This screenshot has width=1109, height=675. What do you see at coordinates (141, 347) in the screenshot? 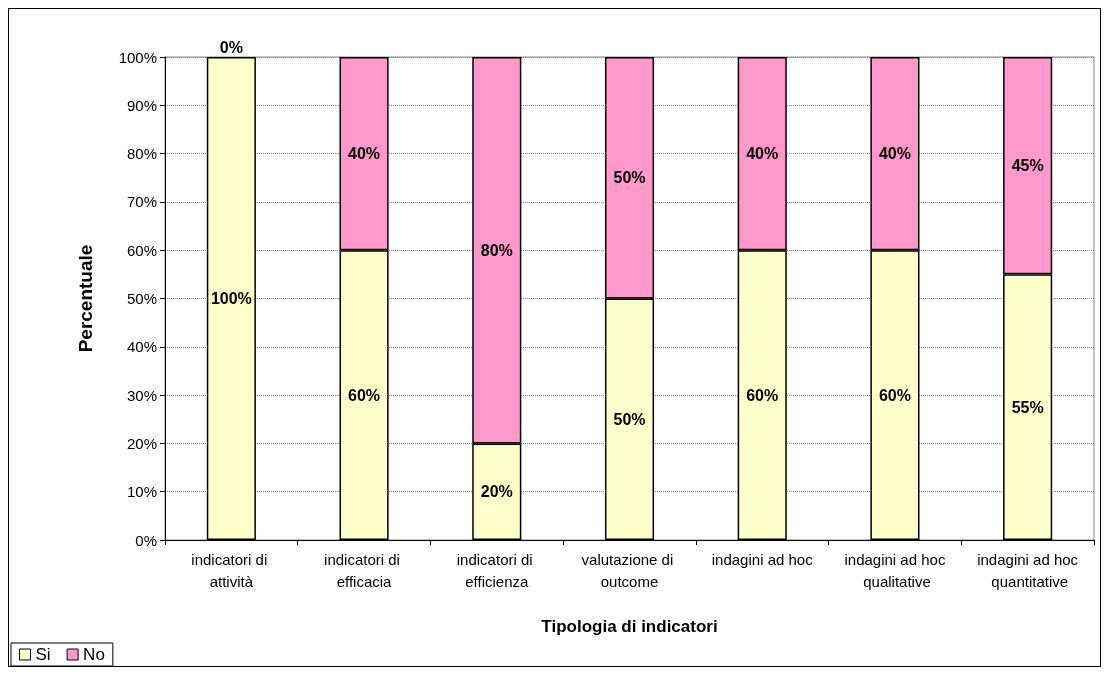
I see `y-tick-label: 40%` at bounding box center [141, 347].